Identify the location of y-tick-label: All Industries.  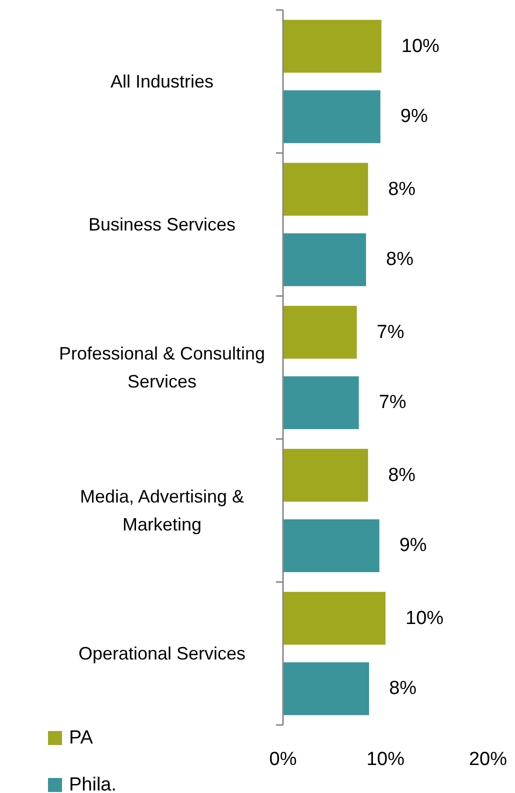
(162, 82).